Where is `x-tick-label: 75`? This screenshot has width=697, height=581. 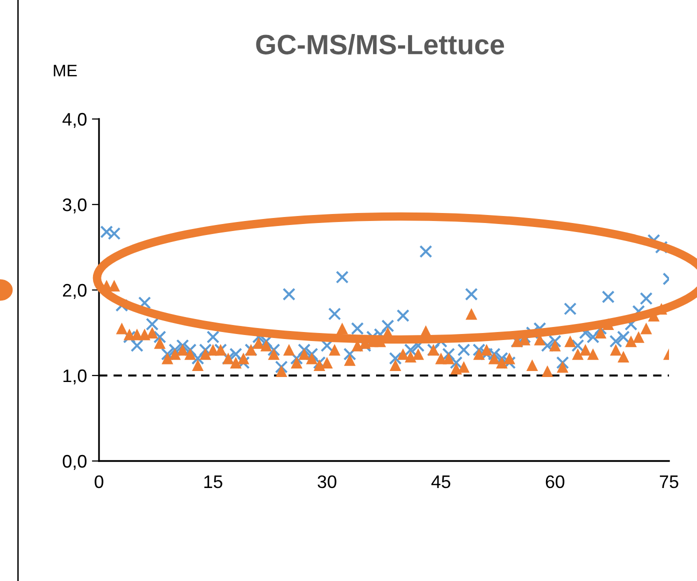 x-tick-label: 75 is located at coordinates (669, 482).